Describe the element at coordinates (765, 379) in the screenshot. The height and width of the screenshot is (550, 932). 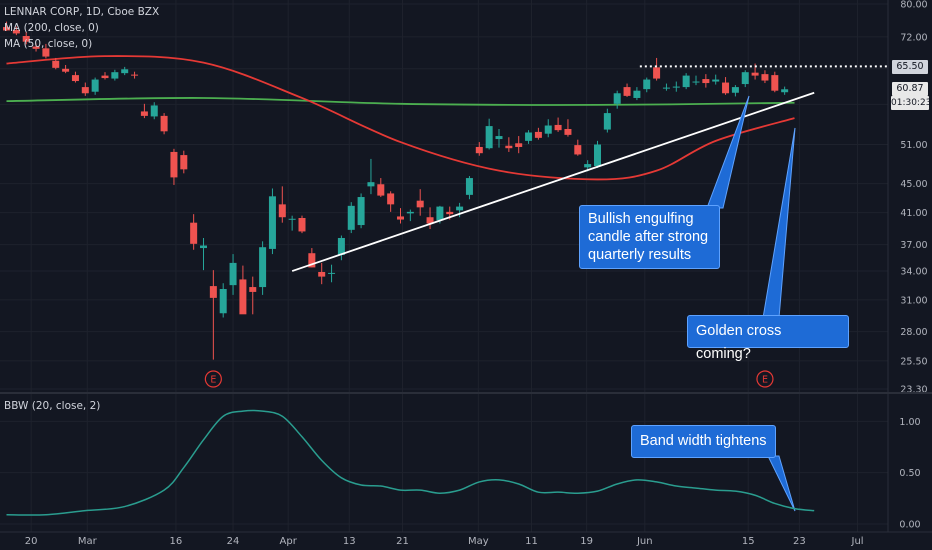
I see `earnings-marker-circle` at that location.